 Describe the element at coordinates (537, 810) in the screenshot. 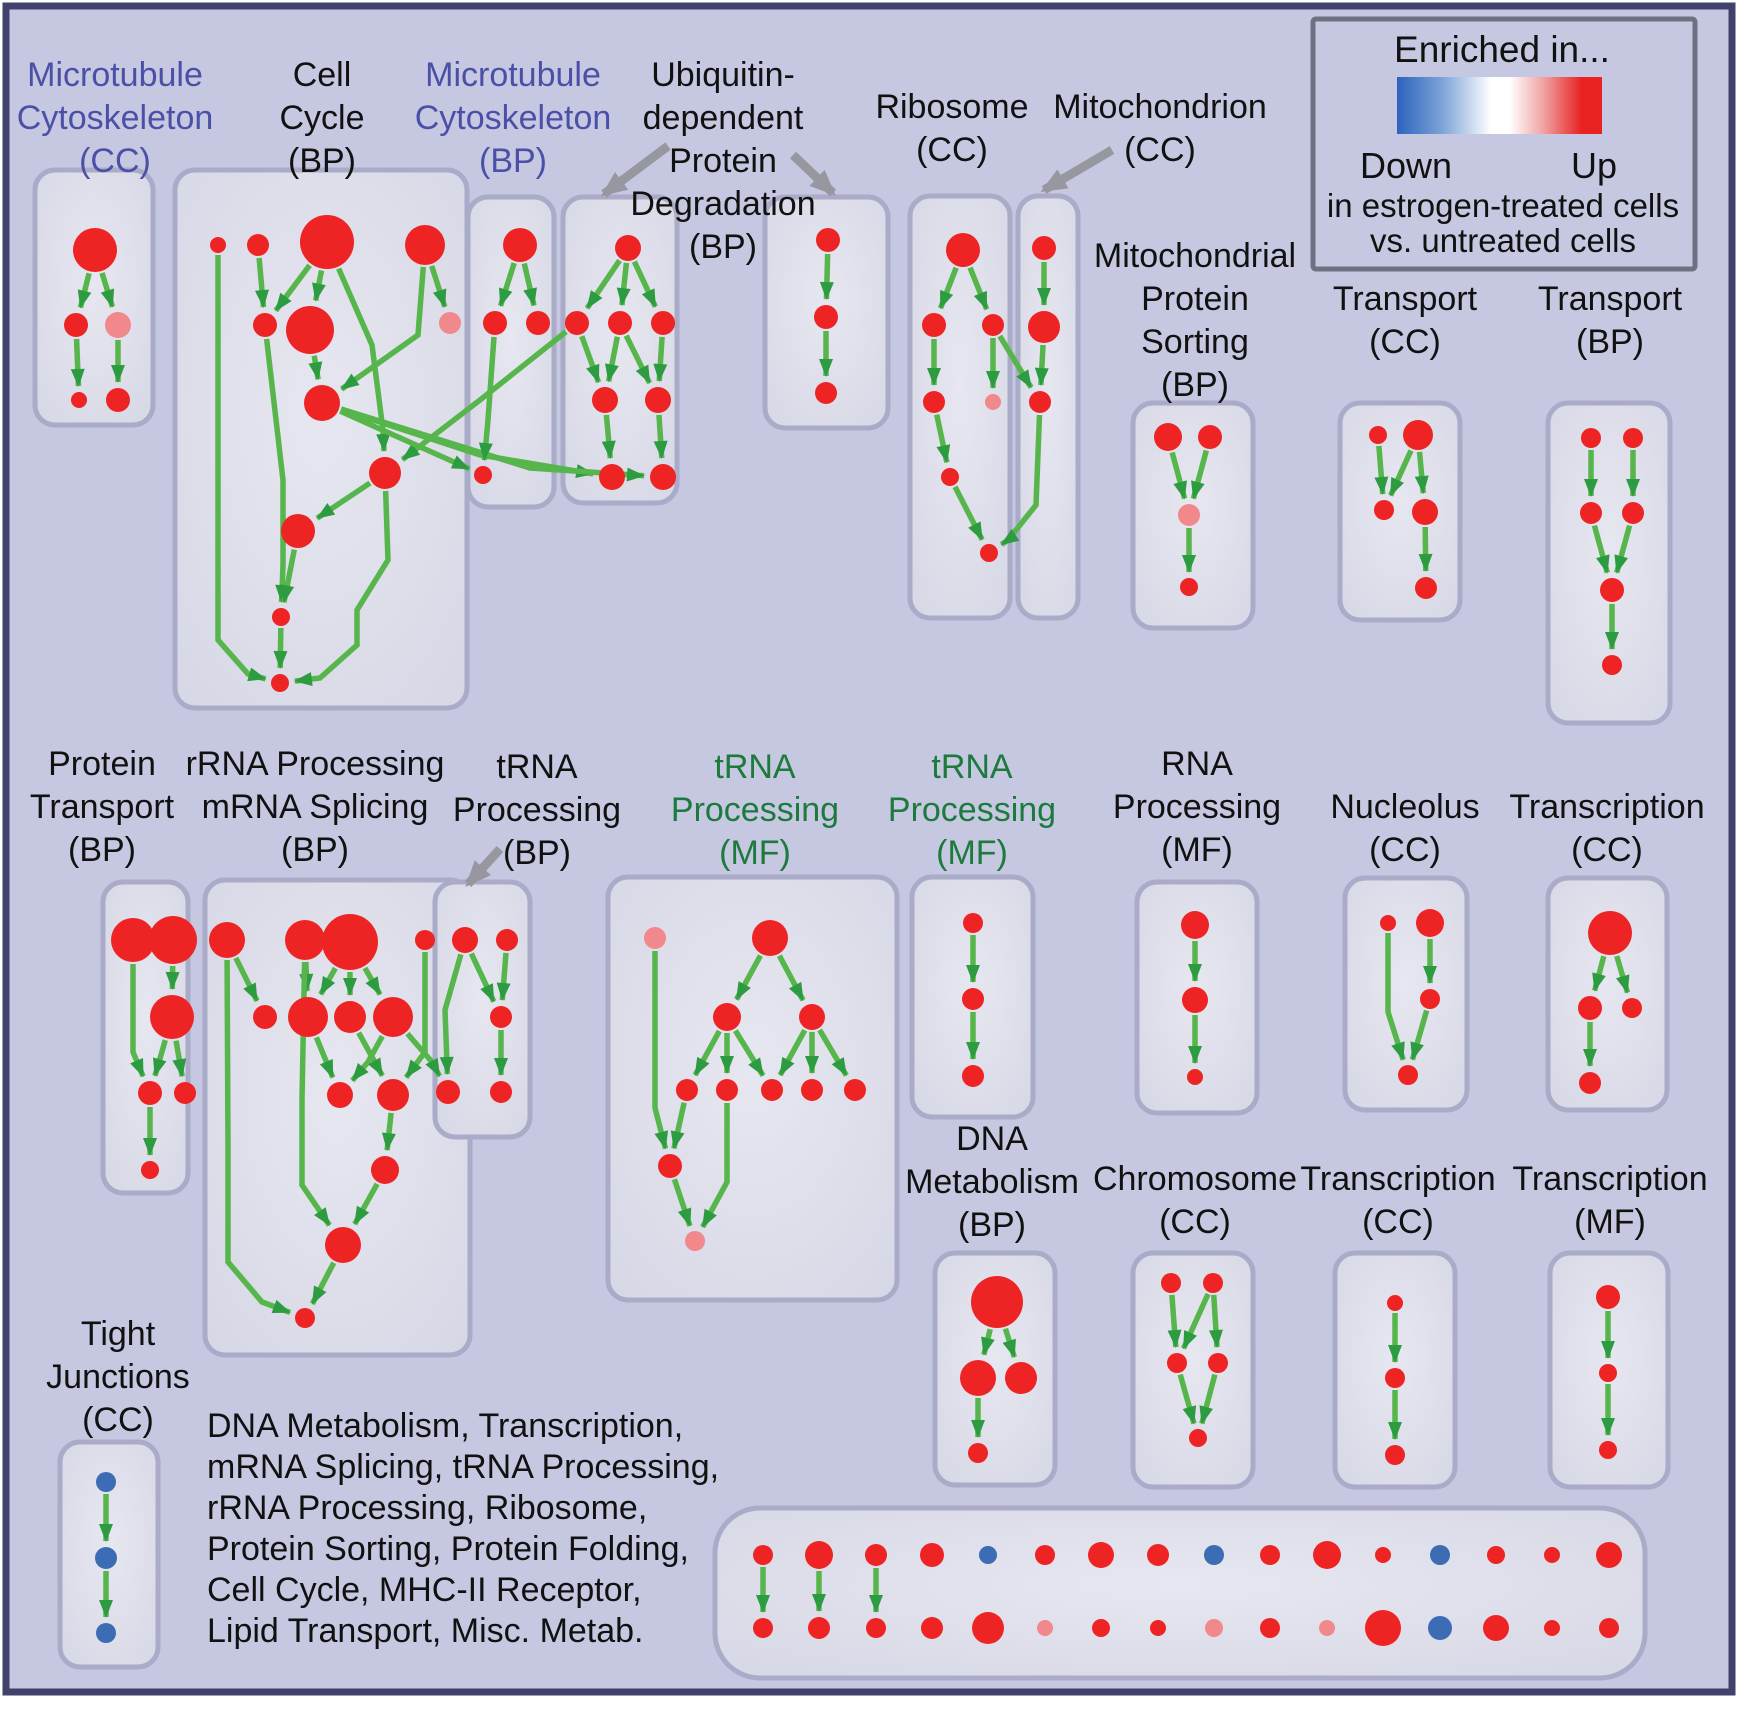

I see `cluster-label: tRNA Processing (BP)` at that location.